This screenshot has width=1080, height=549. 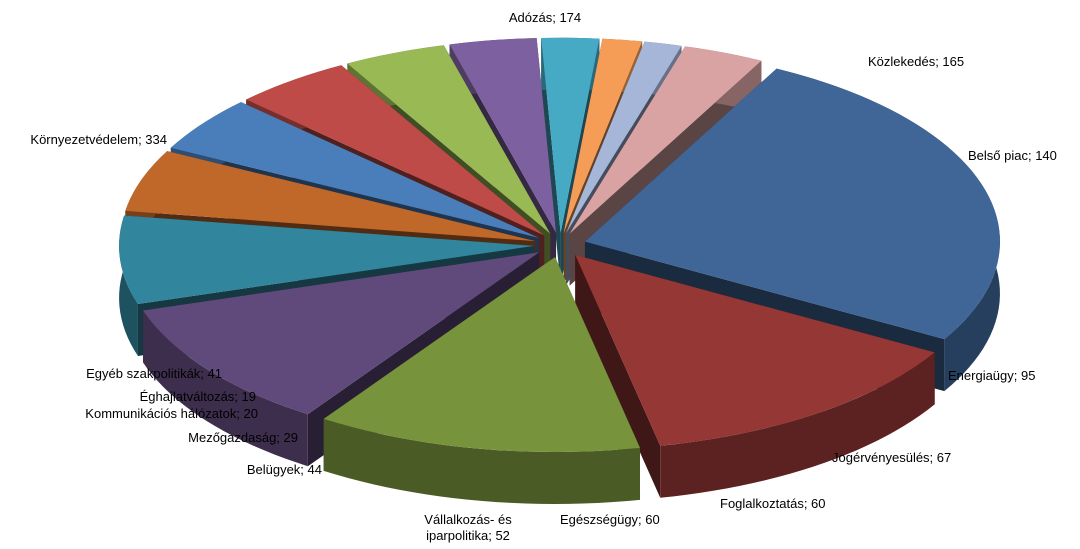 I want to click on slice-vallalkozas-es-iparpolitika, so click(x=449, y=139).